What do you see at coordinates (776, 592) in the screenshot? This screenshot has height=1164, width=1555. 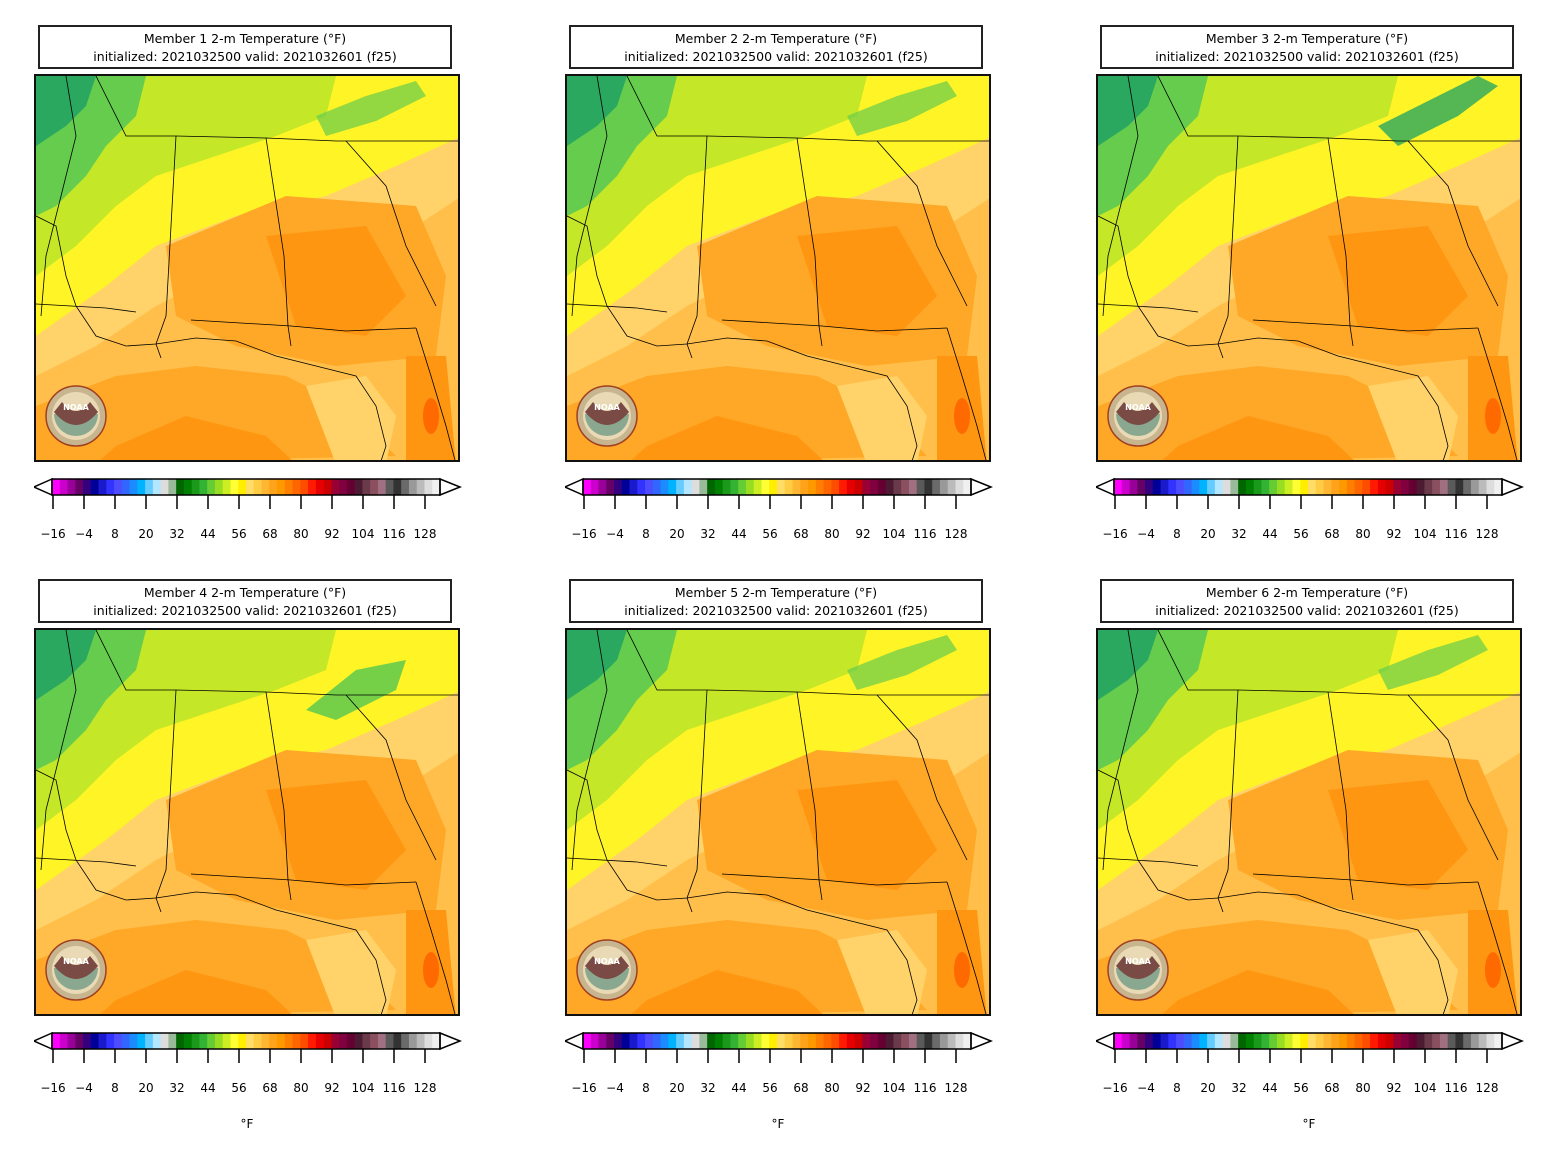 I see `panel-title: Member 5 2-m Temperature (°F)` at bounding box center [776, 592].